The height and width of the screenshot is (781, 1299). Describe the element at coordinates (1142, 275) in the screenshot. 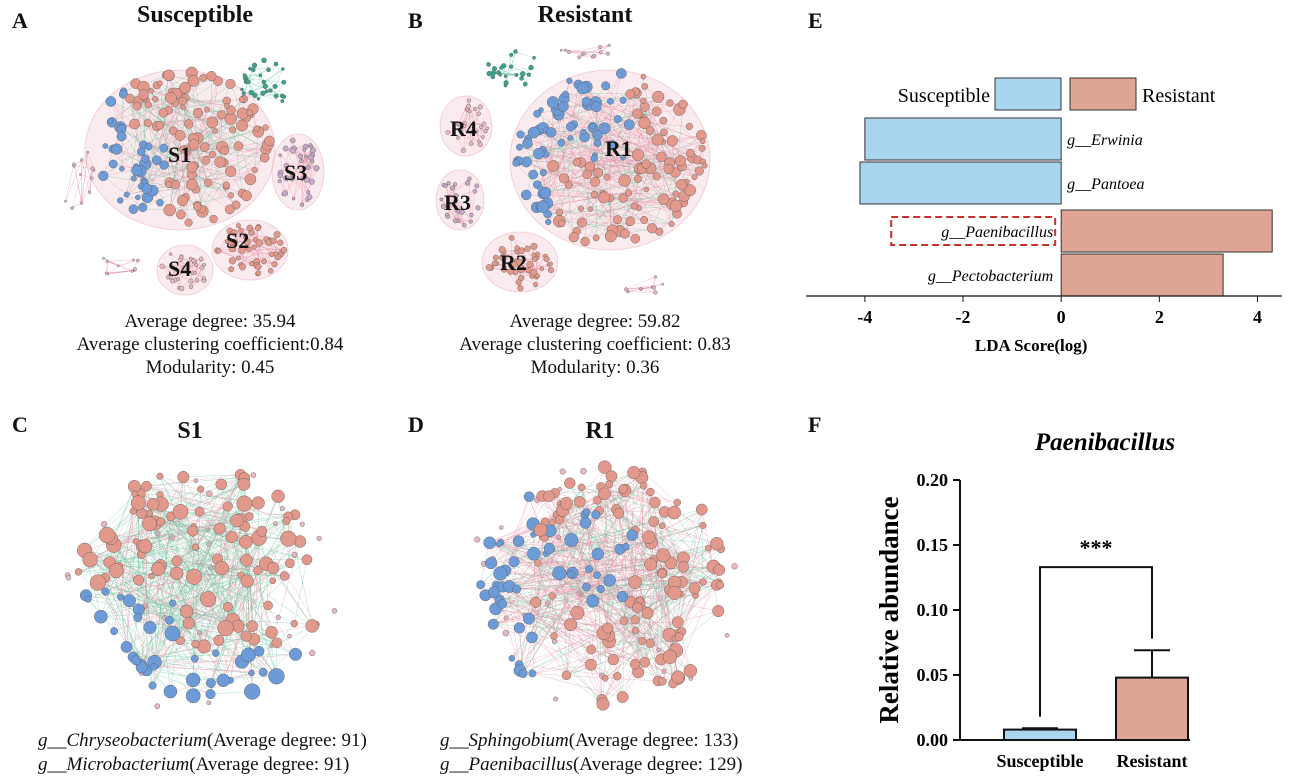

I see `bar-gpectobacterium` at that location.